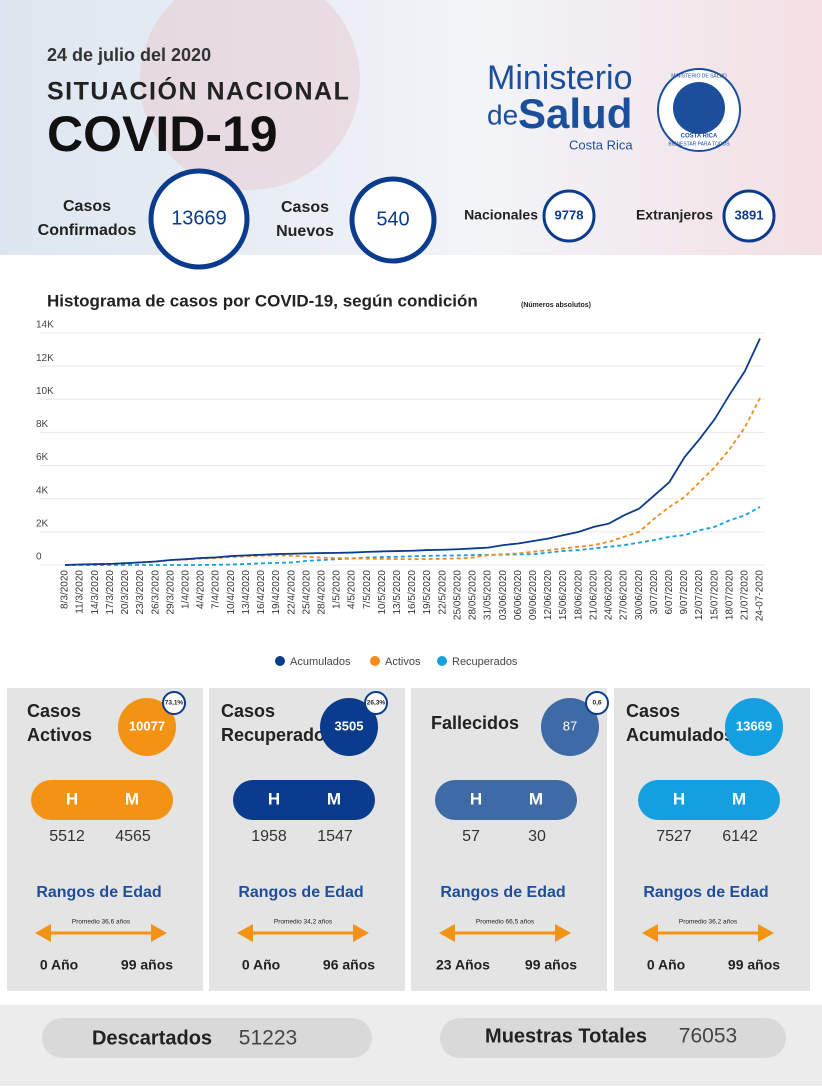  What do you see at coordinates (246, 592) in the screenshot?
I see `x-tick-label: 13/4/2020` at bounding box center [246, 592].